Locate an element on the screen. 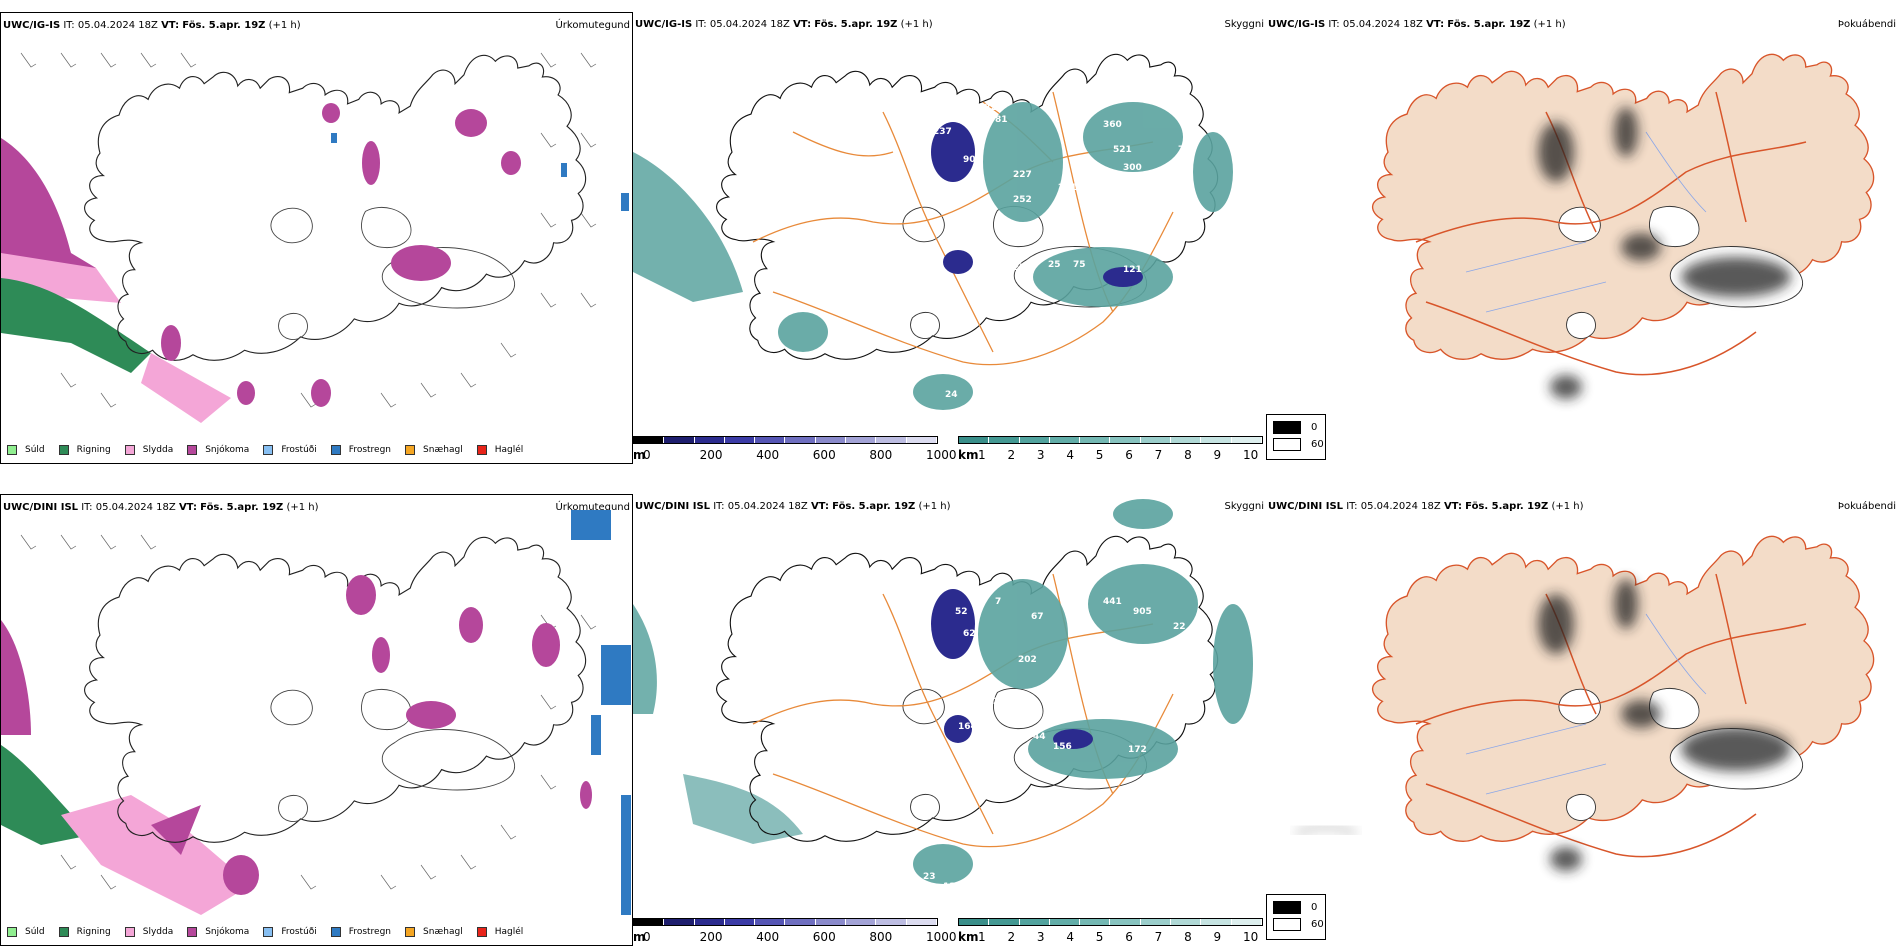 The image size is (1900, 950). precip-map is located at coordinates (315, 237).